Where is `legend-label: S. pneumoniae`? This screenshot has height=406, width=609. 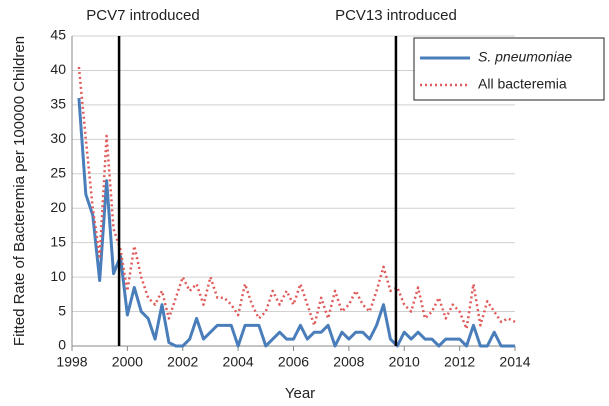 legend-label: S. pneumoniae is located at coordinates (525, 57).